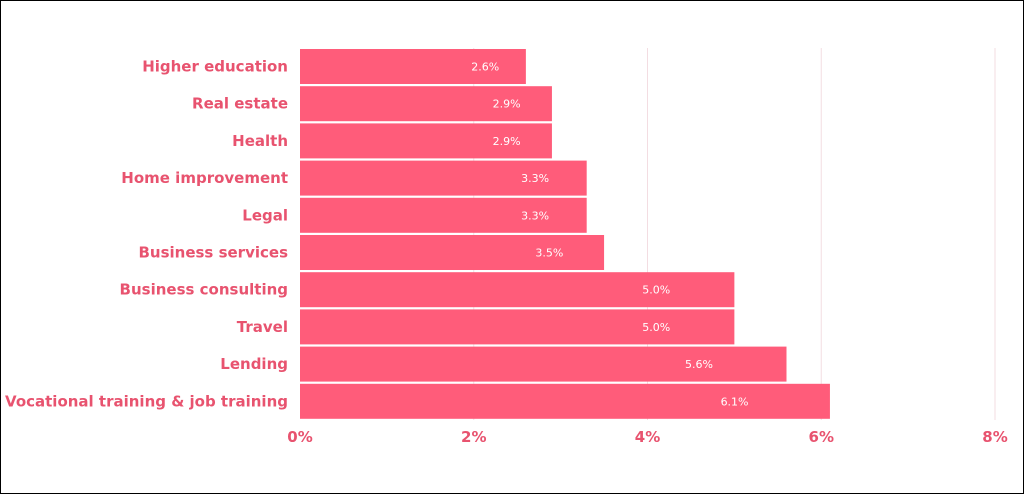 Image resolution: width=1024 pixels, height=494 pixels. Describe the element at coordinates (299, 437) in the screenshot. I see `x-tick-label: 0%` at that location.